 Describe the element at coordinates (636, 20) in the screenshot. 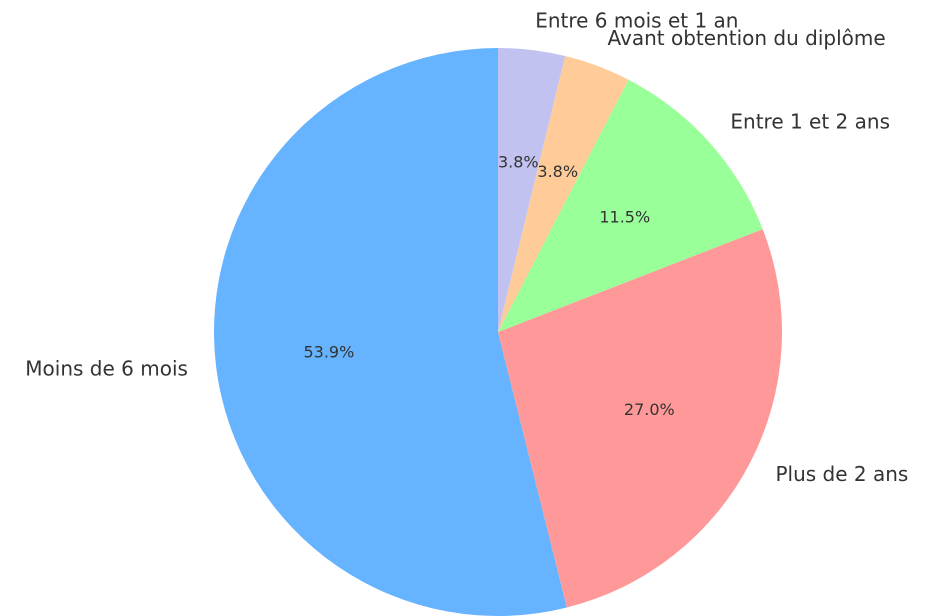

I see `slice-label: Entre 6 mois et 1 an` at that location.